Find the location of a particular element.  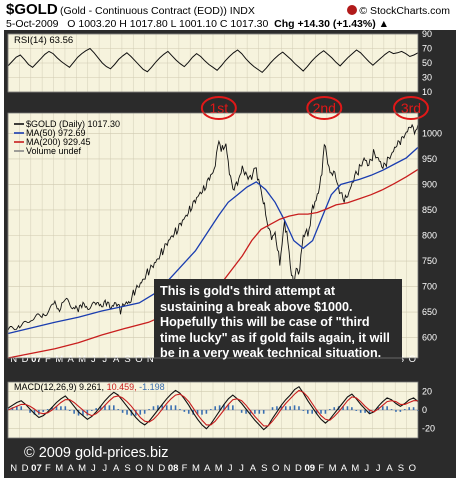

price-legend-entry: MA(200) 929.45 is located at coordinates (58, 142).